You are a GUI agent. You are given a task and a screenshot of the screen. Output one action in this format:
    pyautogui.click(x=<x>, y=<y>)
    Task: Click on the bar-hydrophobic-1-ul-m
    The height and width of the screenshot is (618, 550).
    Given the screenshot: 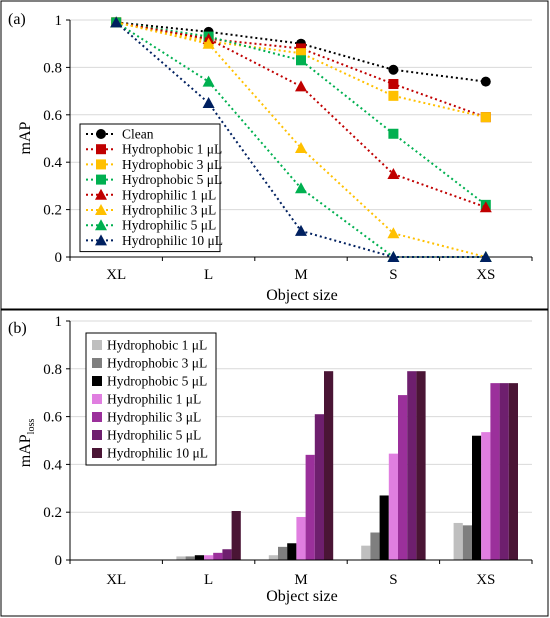 What is the action you would take?
    pyautogui.click(x=273, y=557)
    